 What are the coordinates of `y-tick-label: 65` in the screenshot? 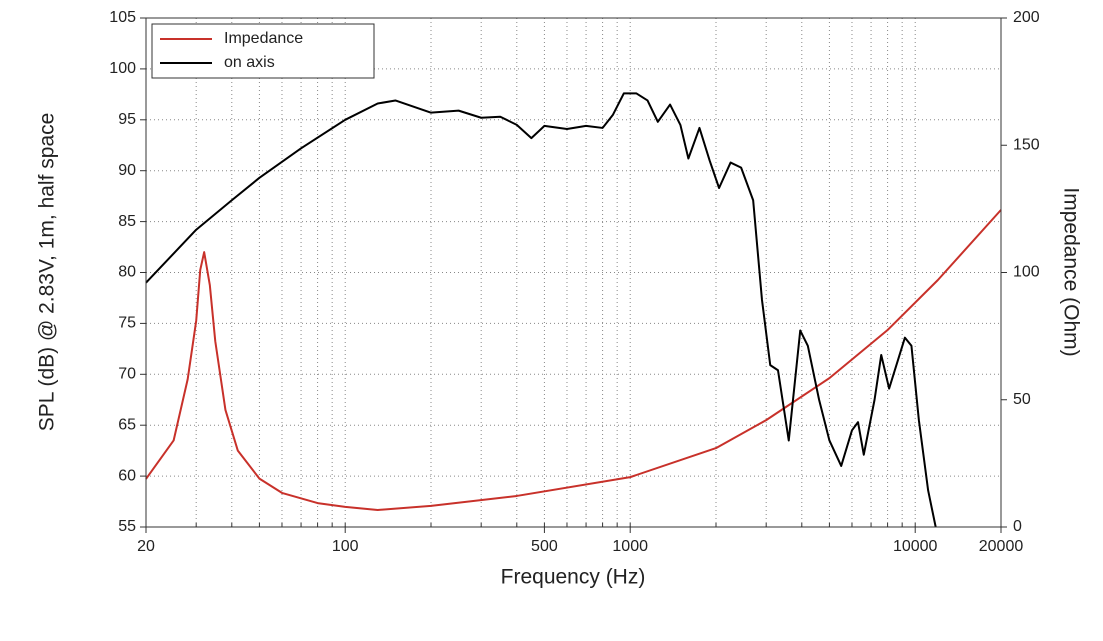 It's located at (127, 424).